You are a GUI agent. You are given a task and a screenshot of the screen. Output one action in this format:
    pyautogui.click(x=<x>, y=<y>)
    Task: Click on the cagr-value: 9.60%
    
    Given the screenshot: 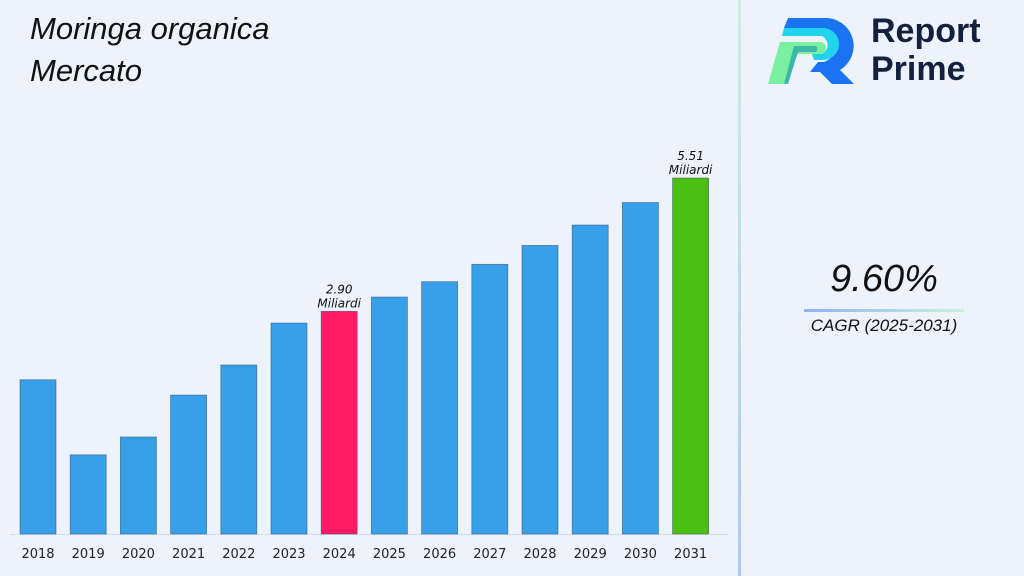 What is the action you would take?
    pyautogui.click(x=884, y=279)
    